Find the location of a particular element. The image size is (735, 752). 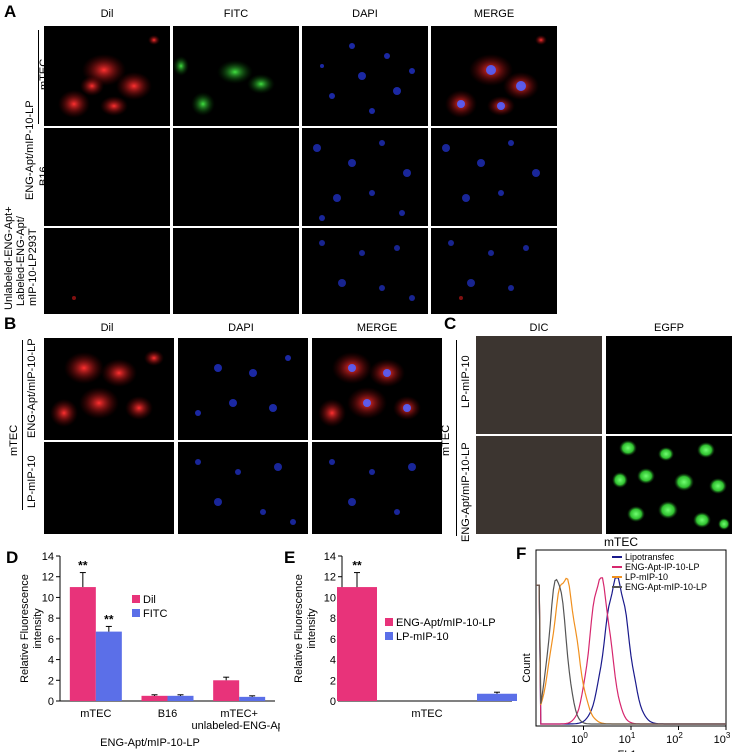

panel-c-col-dic: DIC is located at coordinates (539, 328).